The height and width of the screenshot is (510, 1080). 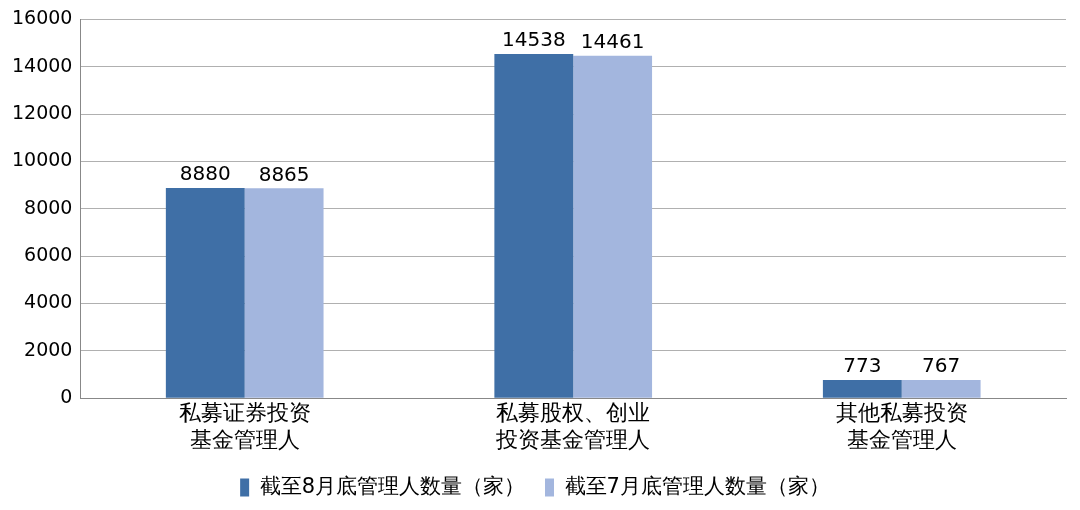 What do you see at coordinates (533, 39) in the screenshot?
I see `data-label: 14538` at bounding box center [533, 39].